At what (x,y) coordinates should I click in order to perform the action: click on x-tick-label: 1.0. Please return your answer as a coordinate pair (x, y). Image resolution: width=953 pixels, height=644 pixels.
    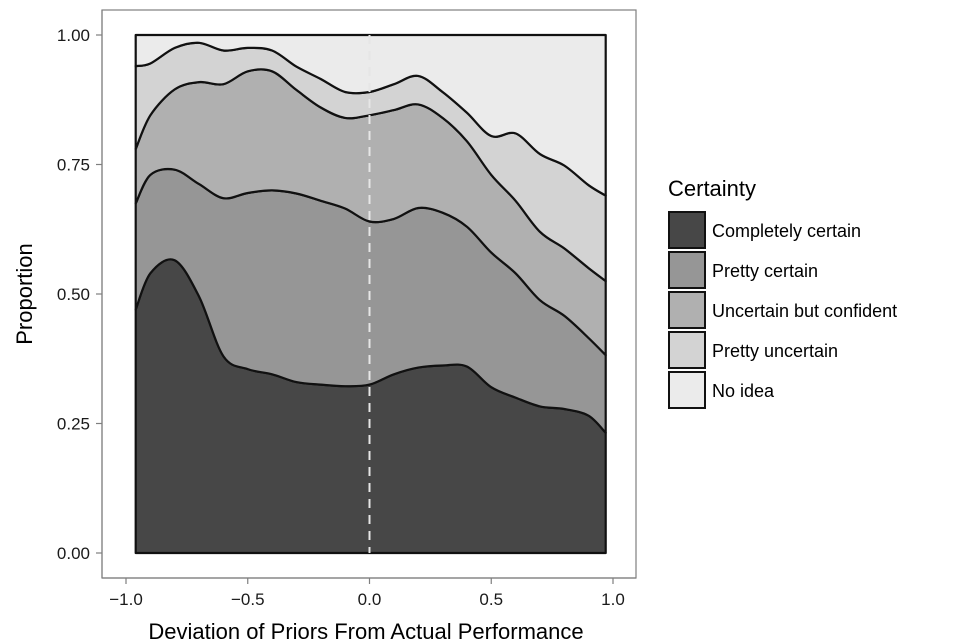
    Looking at the image, I should click on (613, 599).